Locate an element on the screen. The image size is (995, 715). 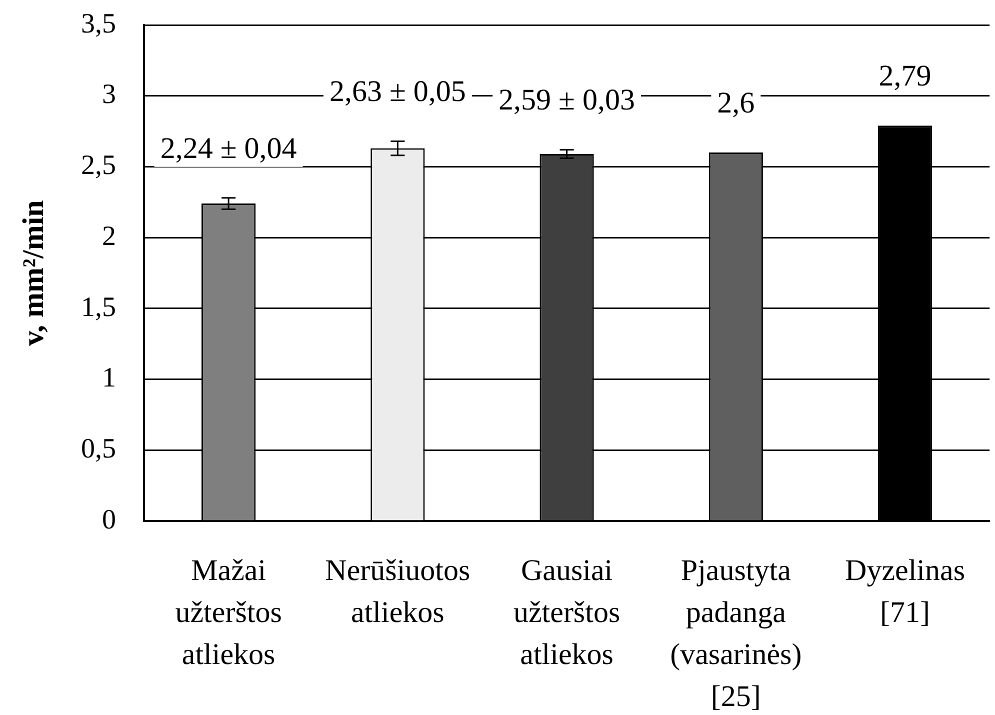
data-label: 2,79 is located at coordinates (905, 75).